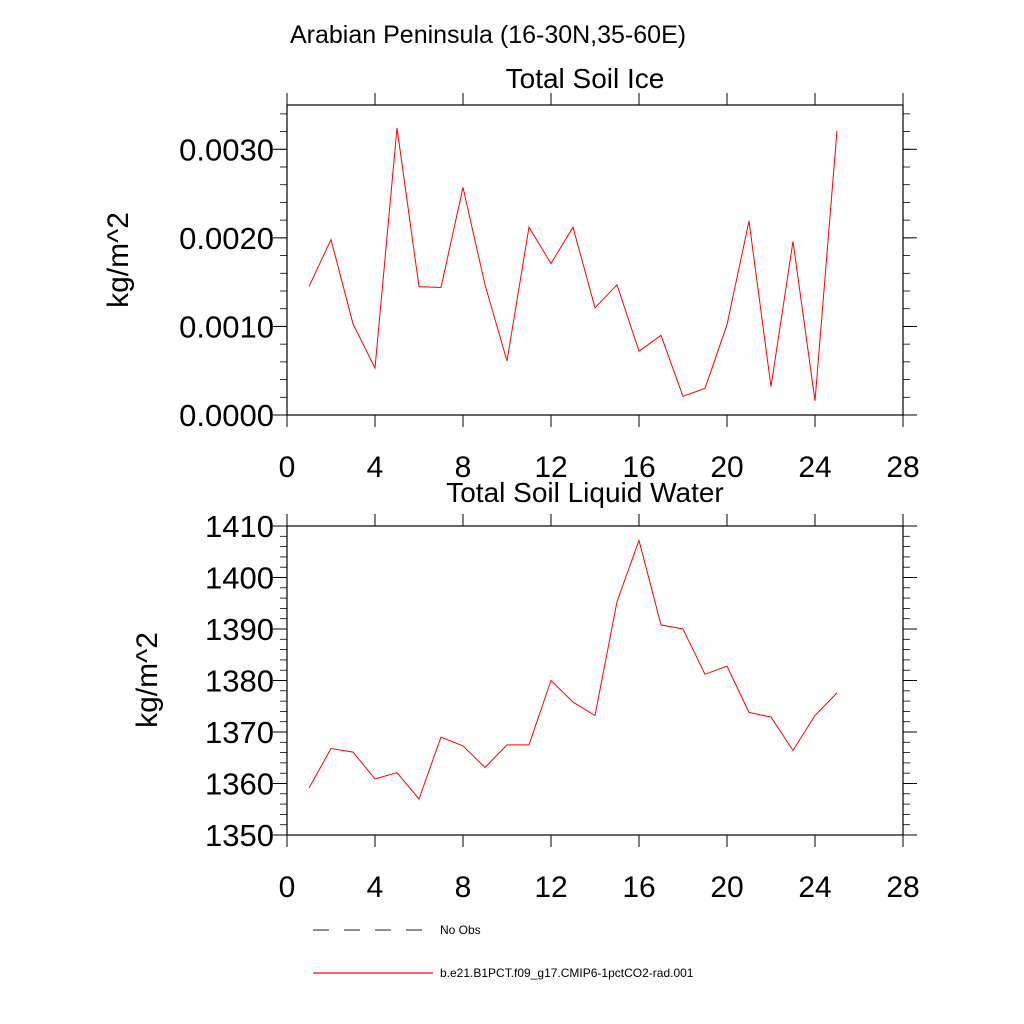 The image size is (1024, 1024). Describe the element at coordinates (585, 78) in the screenshot. I see `chart-title: Total Soil Ice` at that location.